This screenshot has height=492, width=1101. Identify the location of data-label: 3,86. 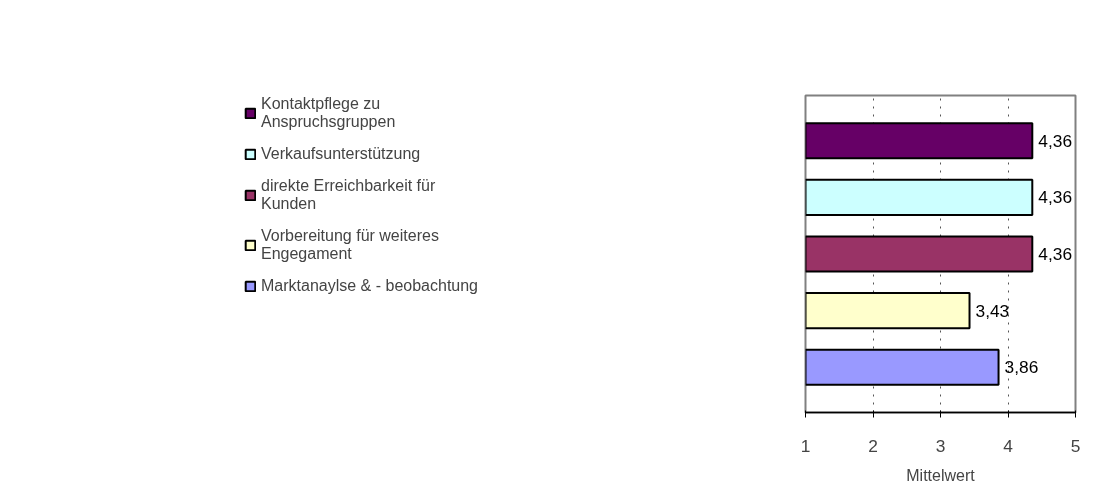
(1021, 367).